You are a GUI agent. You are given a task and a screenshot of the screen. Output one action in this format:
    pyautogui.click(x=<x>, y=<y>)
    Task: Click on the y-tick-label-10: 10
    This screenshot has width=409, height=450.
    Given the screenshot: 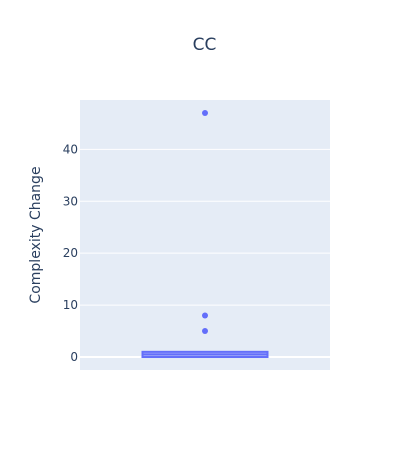 What is the action you would take?
    pyautogui.click(x=70, y=305)
    